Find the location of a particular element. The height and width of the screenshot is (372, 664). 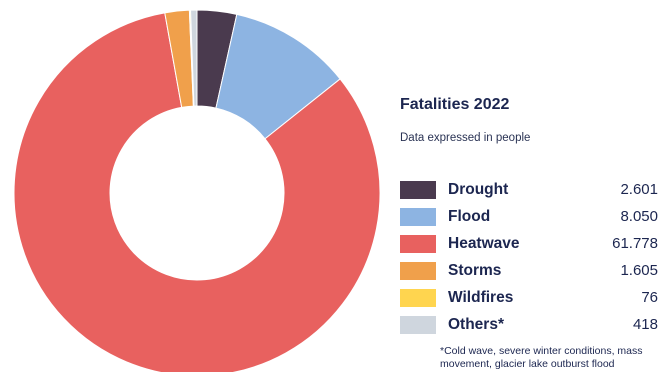

legend-label-others: Others* is located at coordinates (476, 324).